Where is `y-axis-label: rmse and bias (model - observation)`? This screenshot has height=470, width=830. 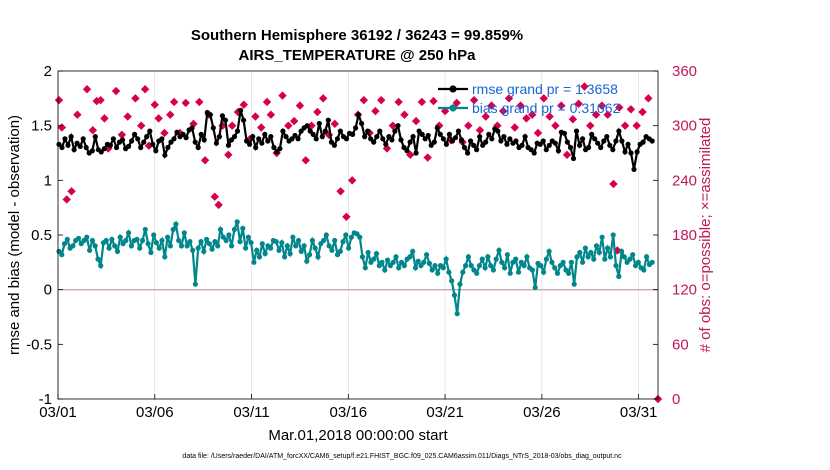 y-axis-label: rmse and bias (model - observation) is located at coordinates (14, 235).